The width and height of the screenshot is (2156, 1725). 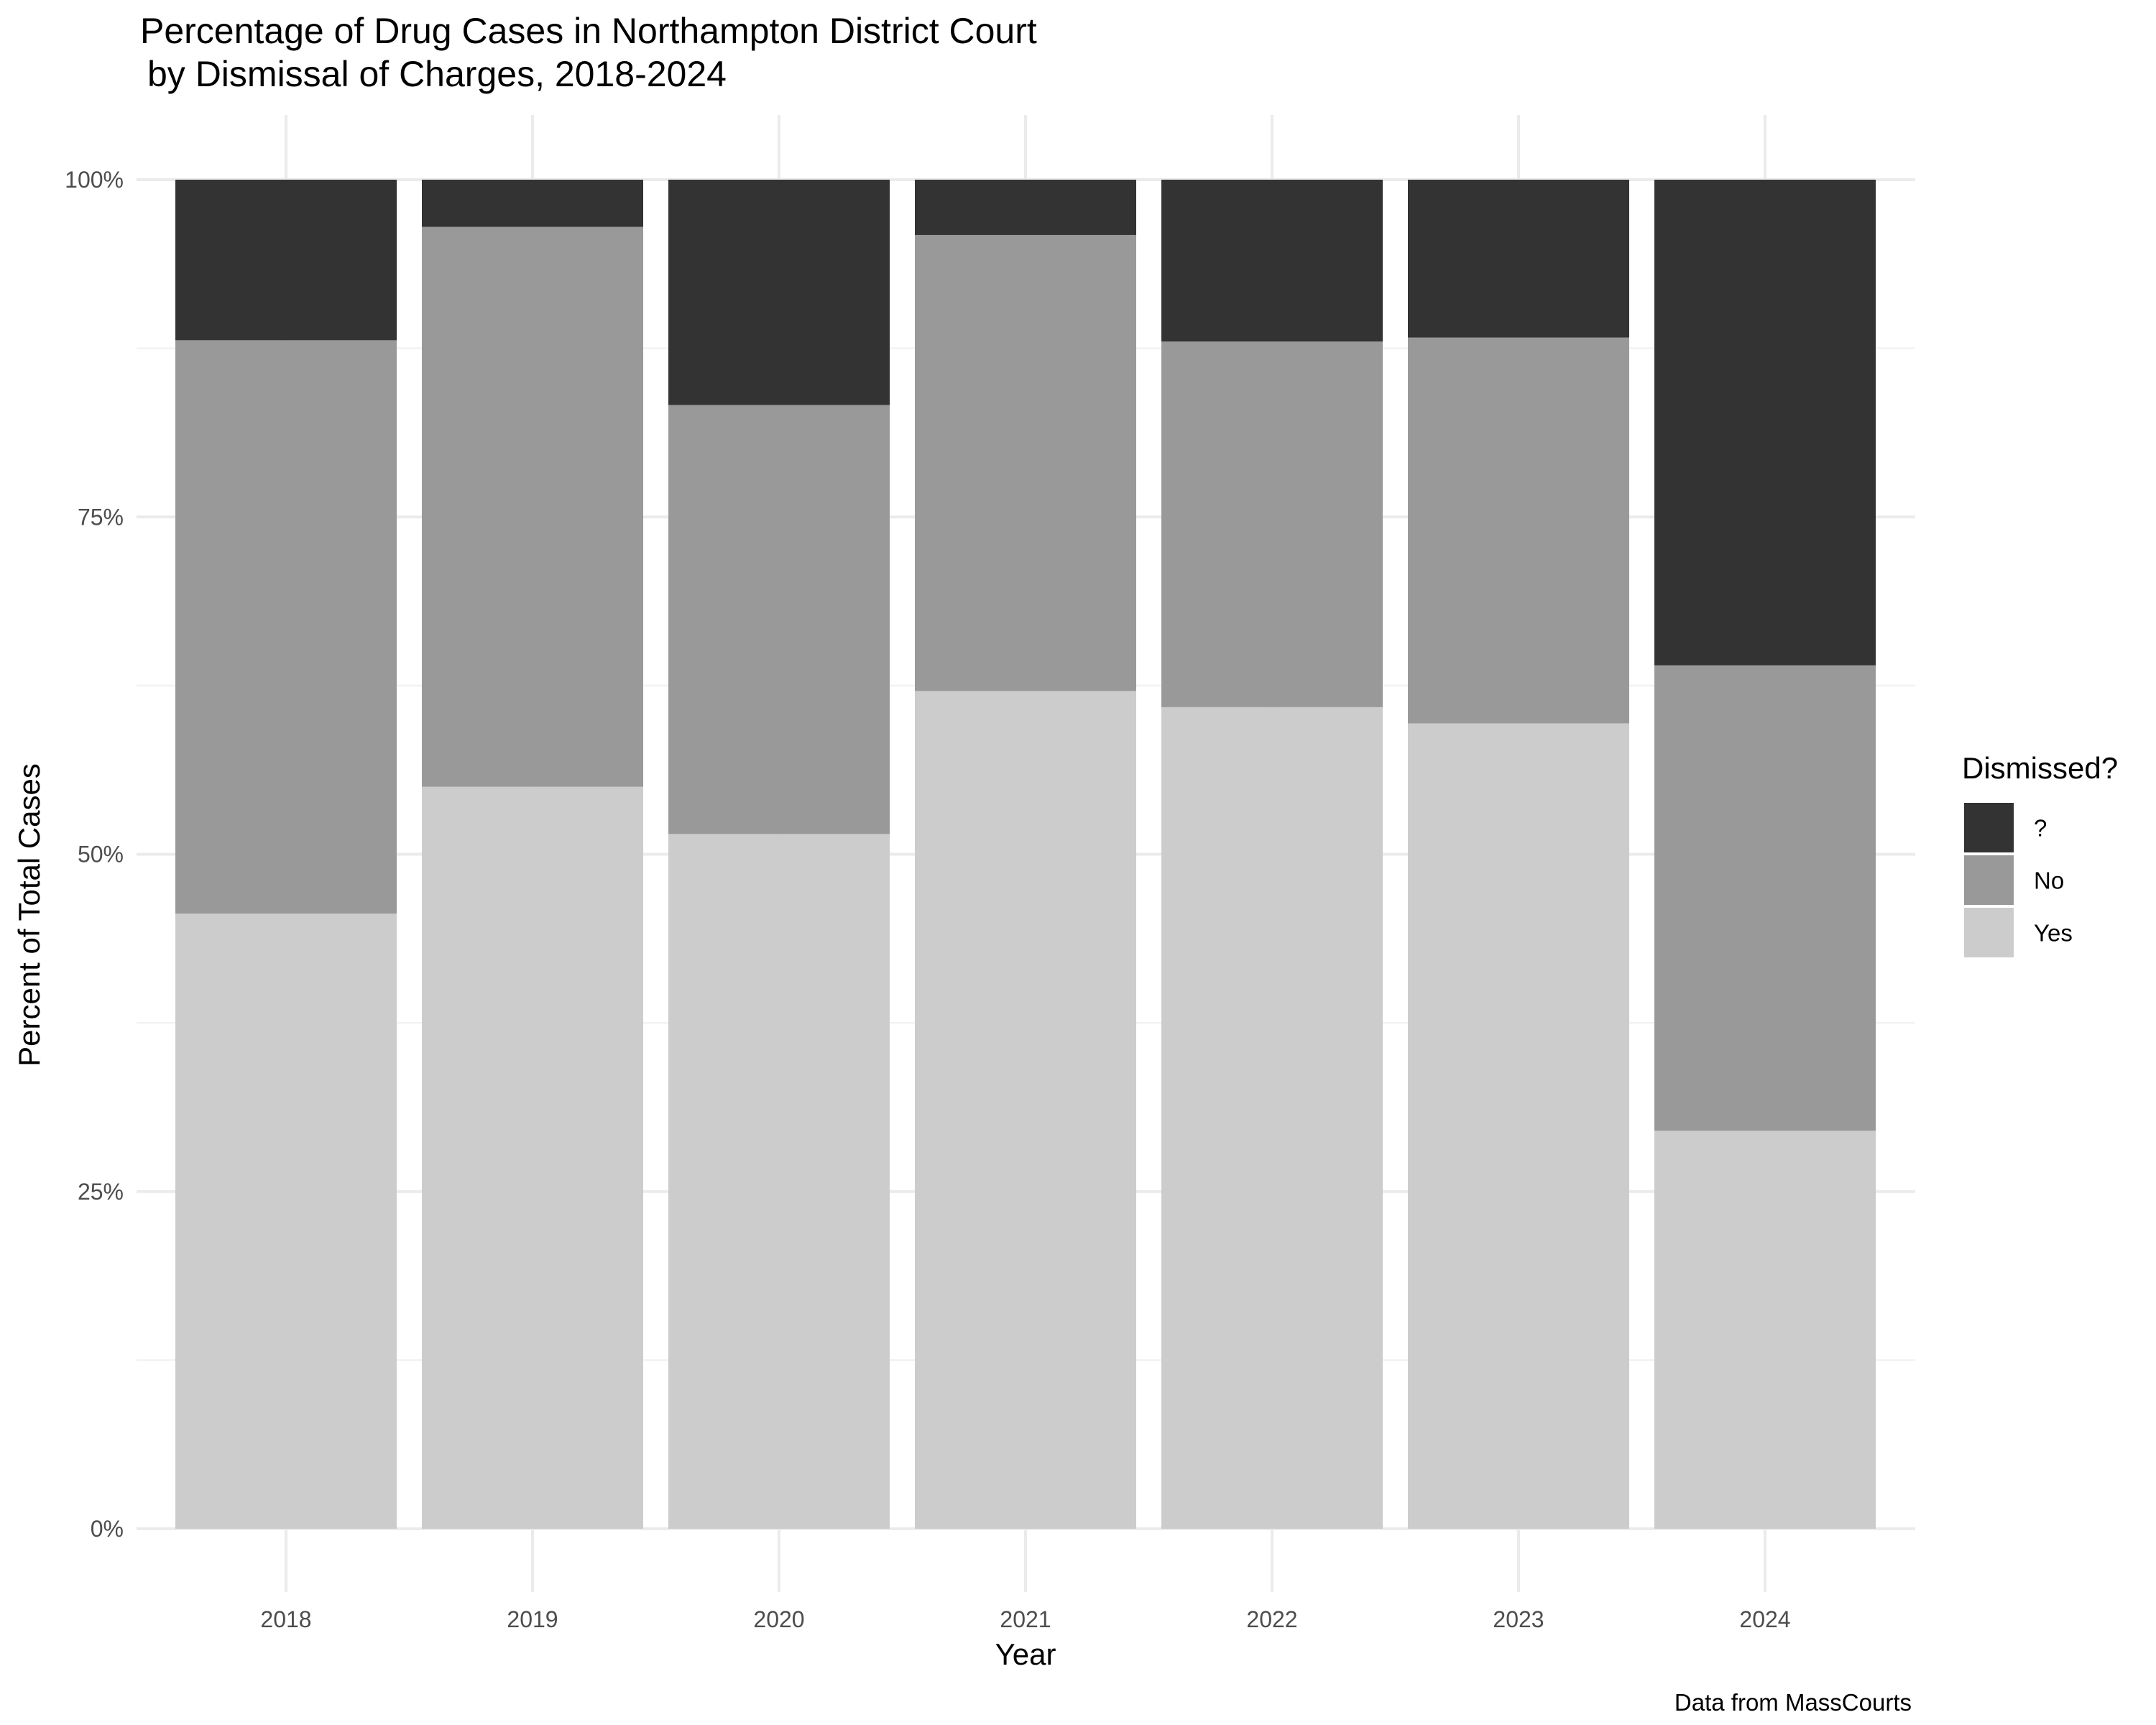 What do you see at coordinates (779, 292) in the screenshot?
I see `bar-2020-unknown` at bounding box center [779, 292].